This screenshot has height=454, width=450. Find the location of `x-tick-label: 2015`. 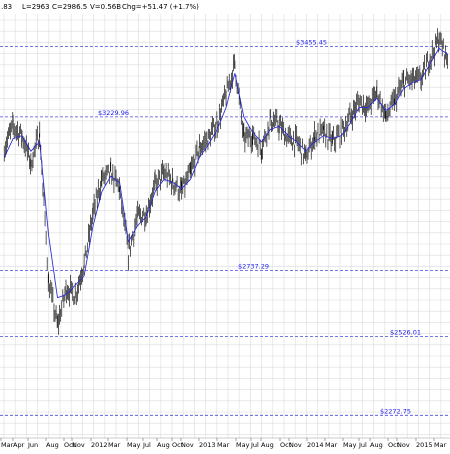

x-tick-label: 2015 is located at coordinates (424, 445).